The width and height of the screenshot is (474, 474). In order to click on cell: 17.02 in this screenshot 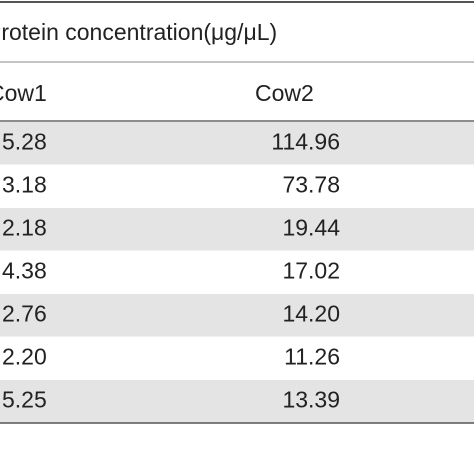, I will do `click(311, 271)`.